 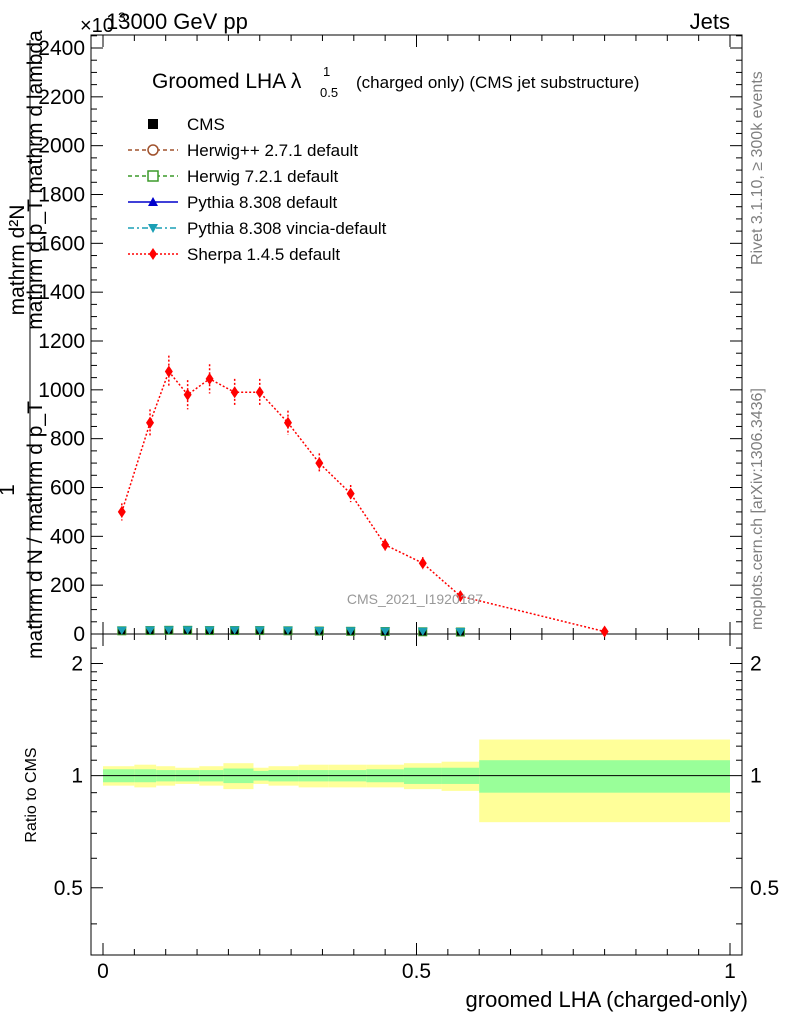 I want to click on y-label-bottom: mathrm d N / mathrm d p_T, so click(x=35, y=530).